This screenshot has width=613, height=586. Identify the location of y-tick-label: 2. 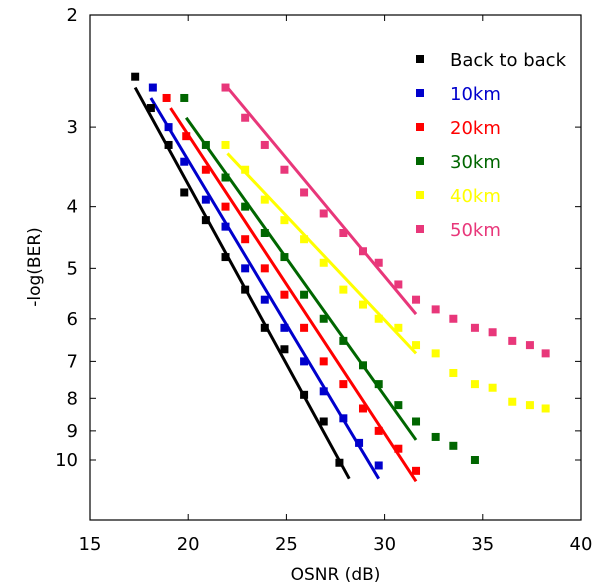
(72, 15).